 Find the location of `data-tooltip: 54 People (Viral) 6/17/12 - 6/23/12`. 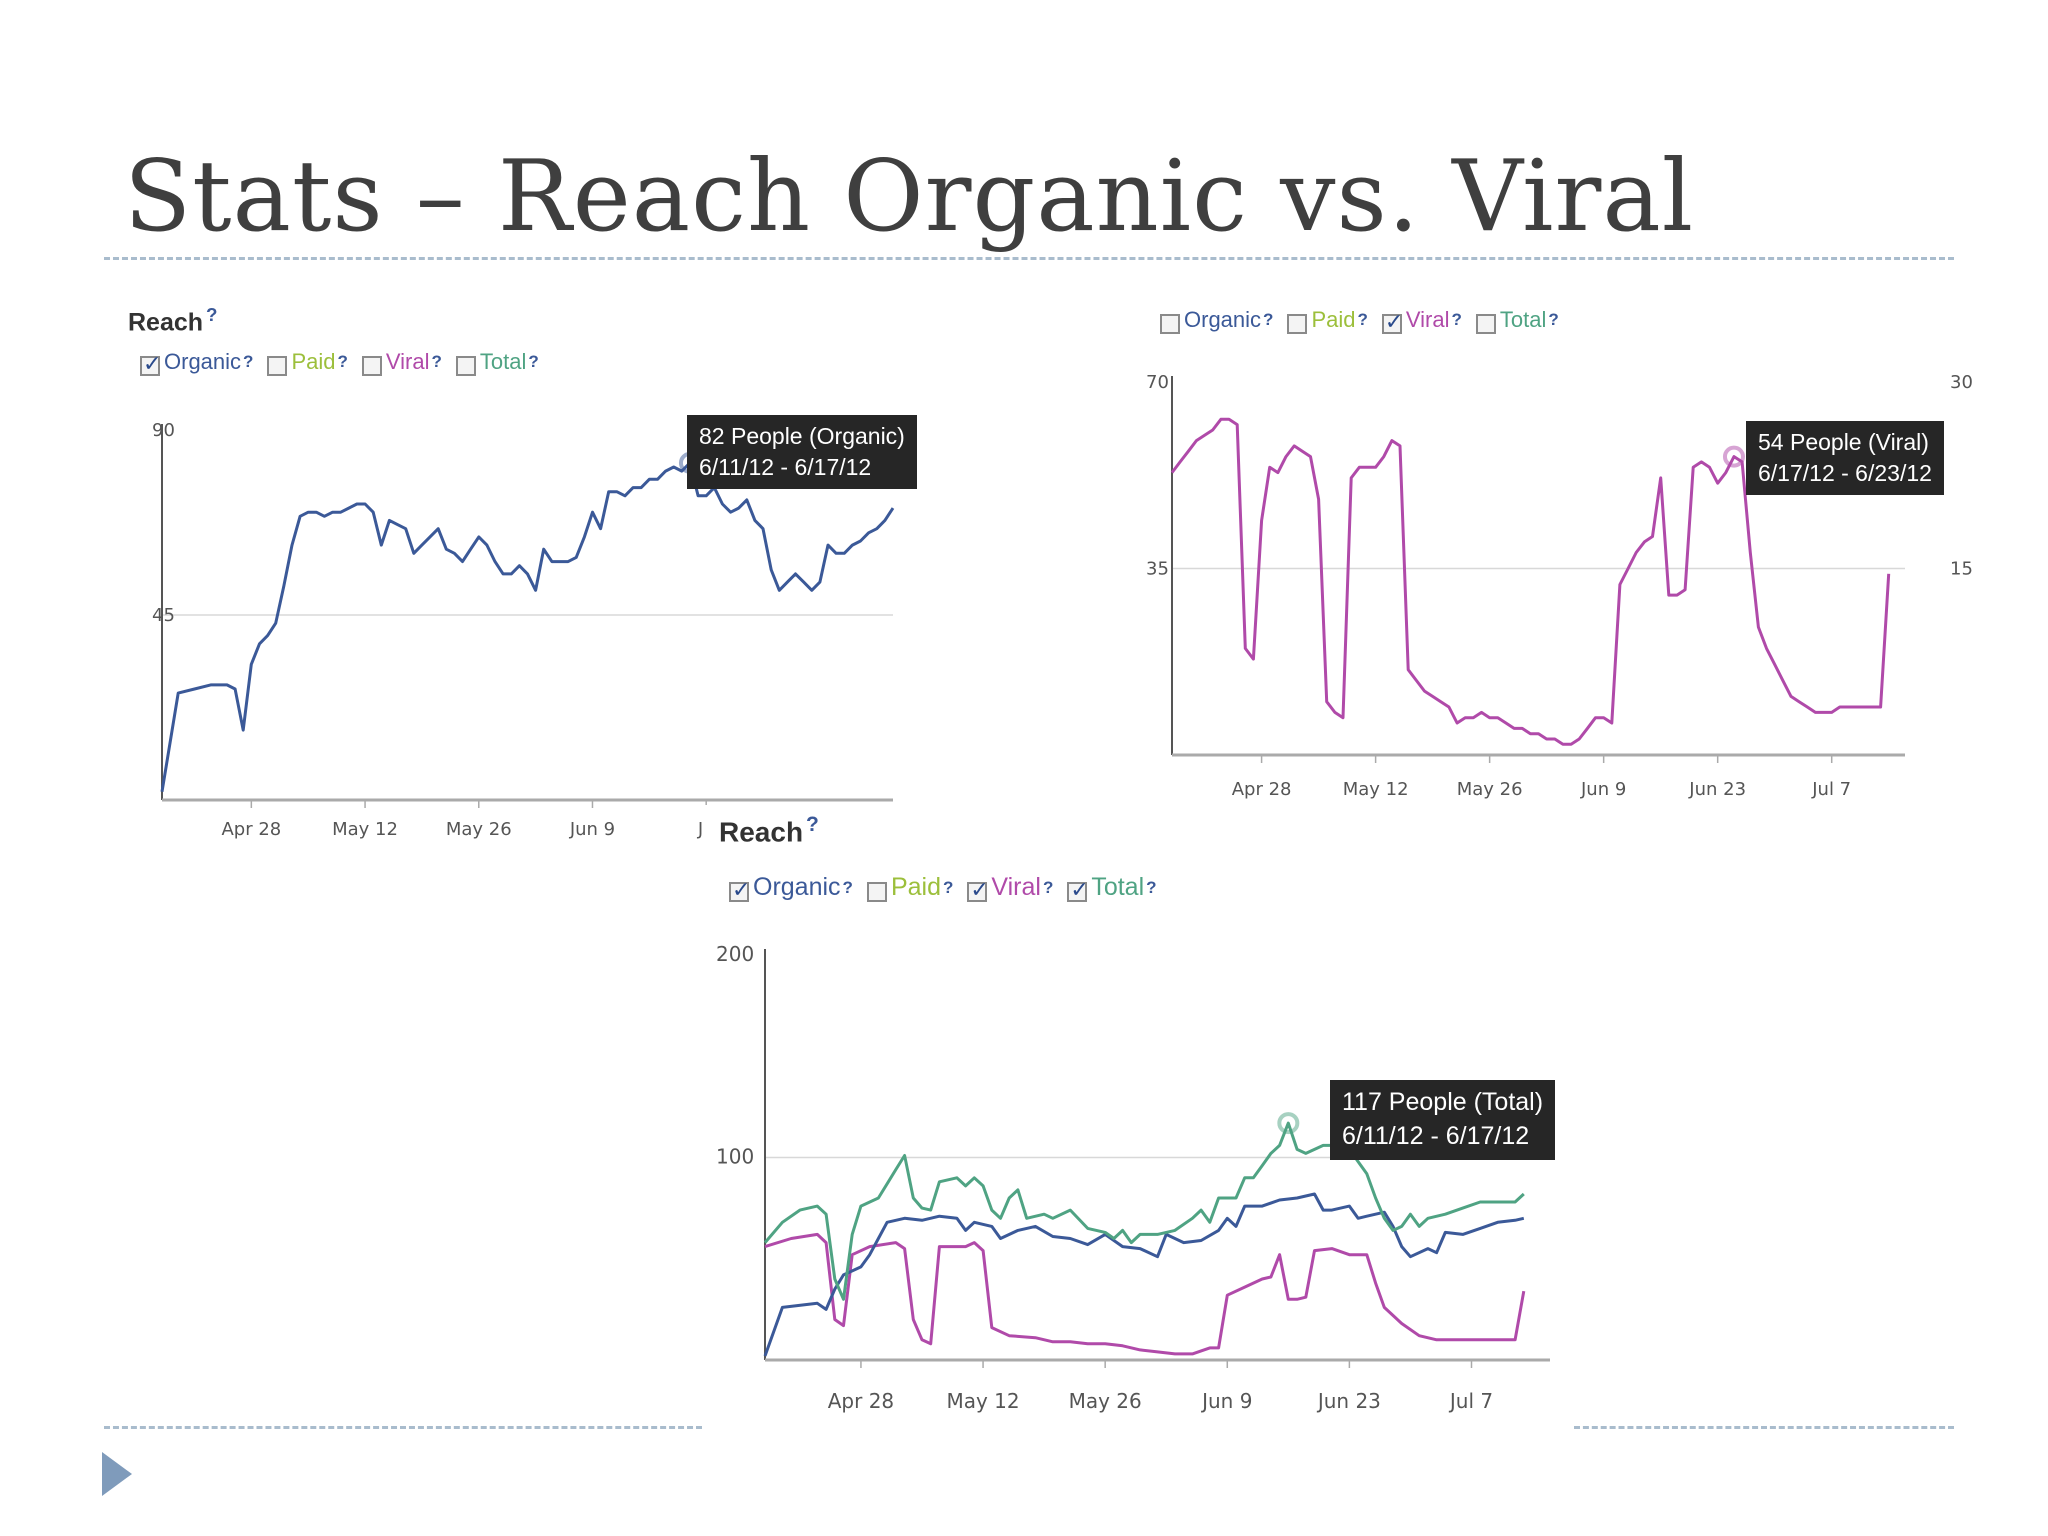

data-tooltip: 54 People (Viral) 6/17/12 - 6/23/12 is located at coordinates (1845, 458).